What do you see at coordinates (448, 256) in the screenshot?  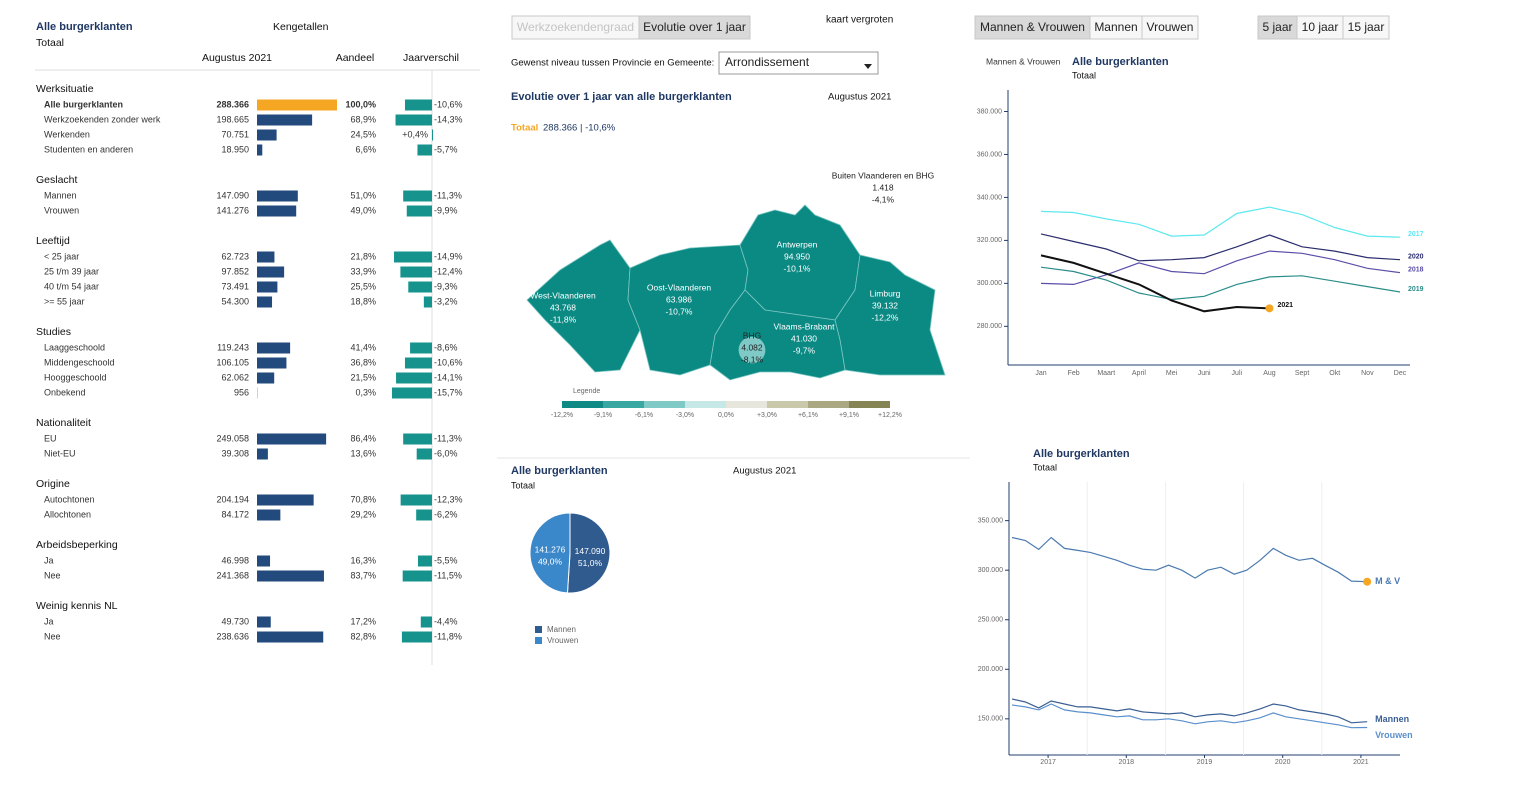 I see `row-diff: -14,9%` at bounding box center [448, 256].